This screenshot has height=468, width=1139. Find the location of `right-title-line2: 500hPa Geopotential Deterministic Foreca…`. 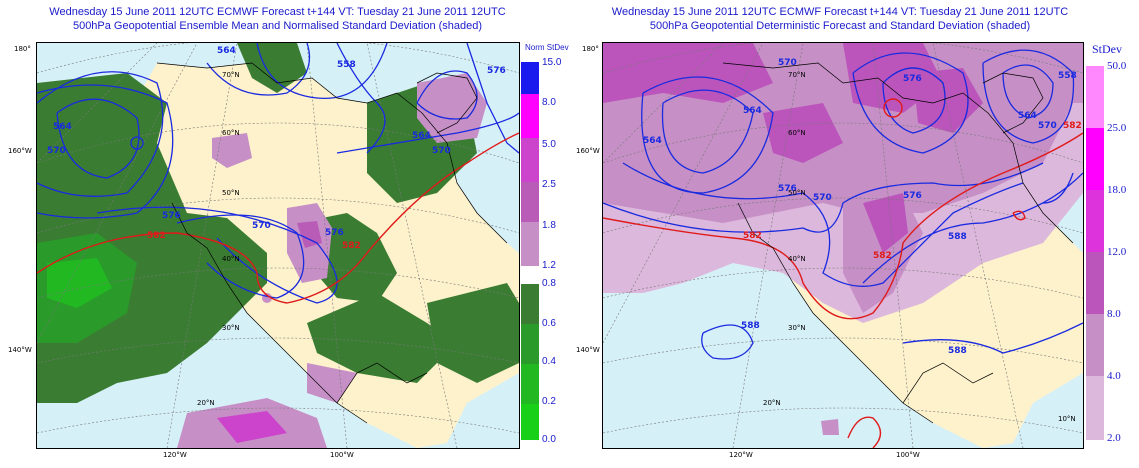

right-title-line2: 500hPa Geopotential Deterministic Foreca… is located at coordinates (840, 26).